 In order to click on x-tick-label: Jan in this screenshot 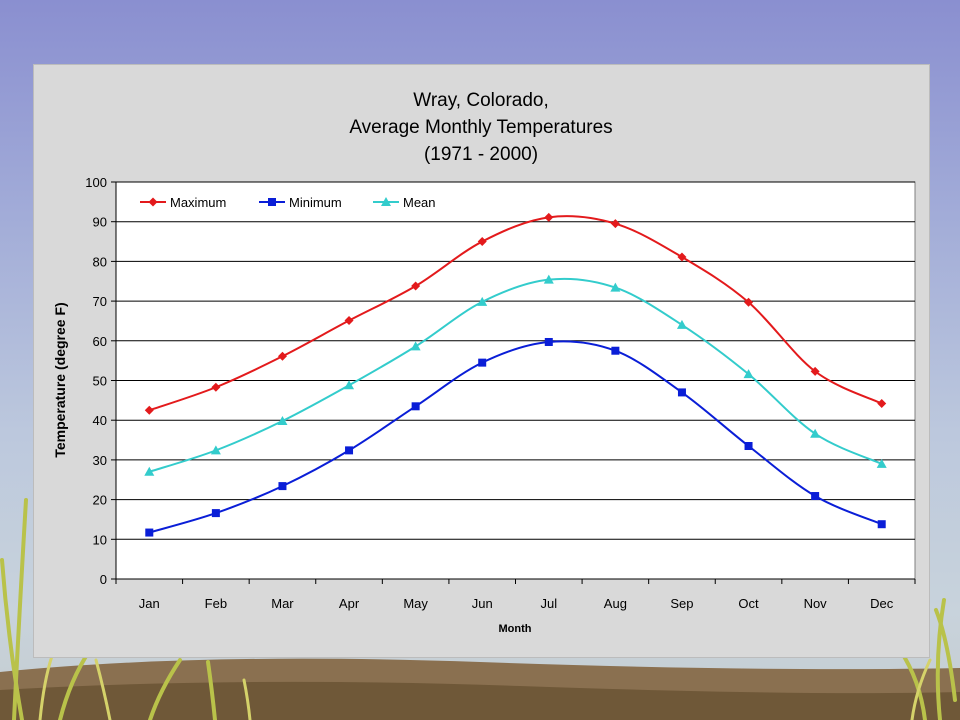, I will do `click(149, 603)`.